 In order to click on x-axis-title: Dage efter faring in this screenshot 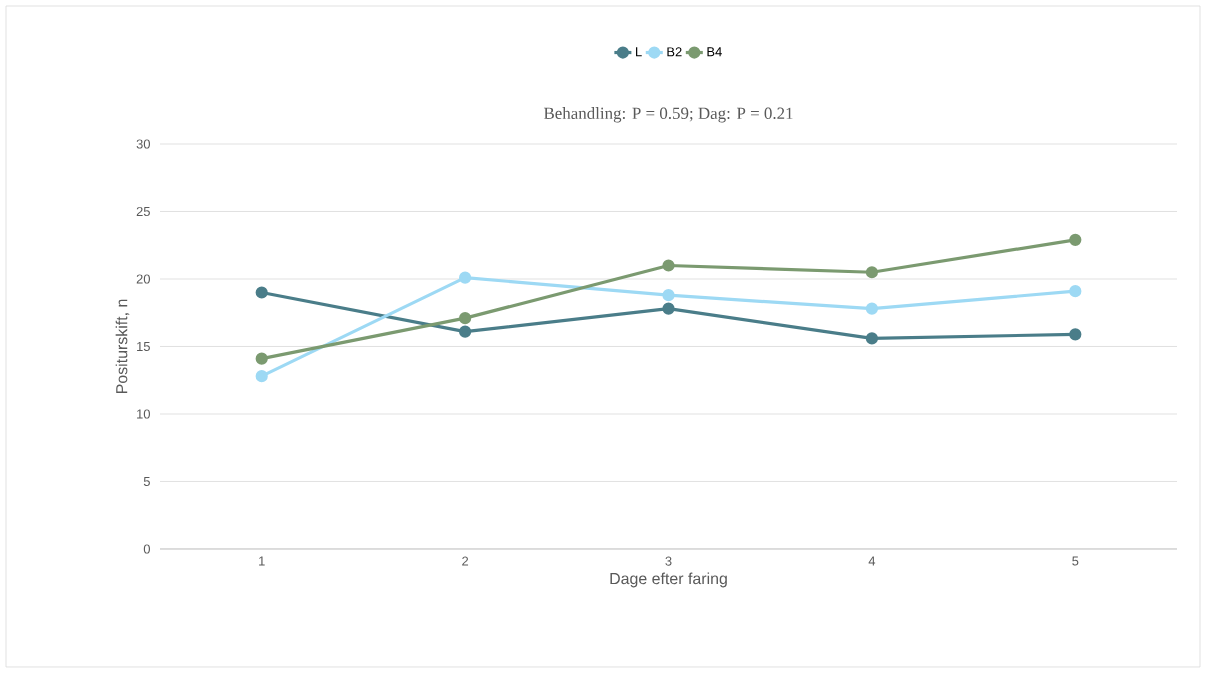, I will do `click(668, 580)`.